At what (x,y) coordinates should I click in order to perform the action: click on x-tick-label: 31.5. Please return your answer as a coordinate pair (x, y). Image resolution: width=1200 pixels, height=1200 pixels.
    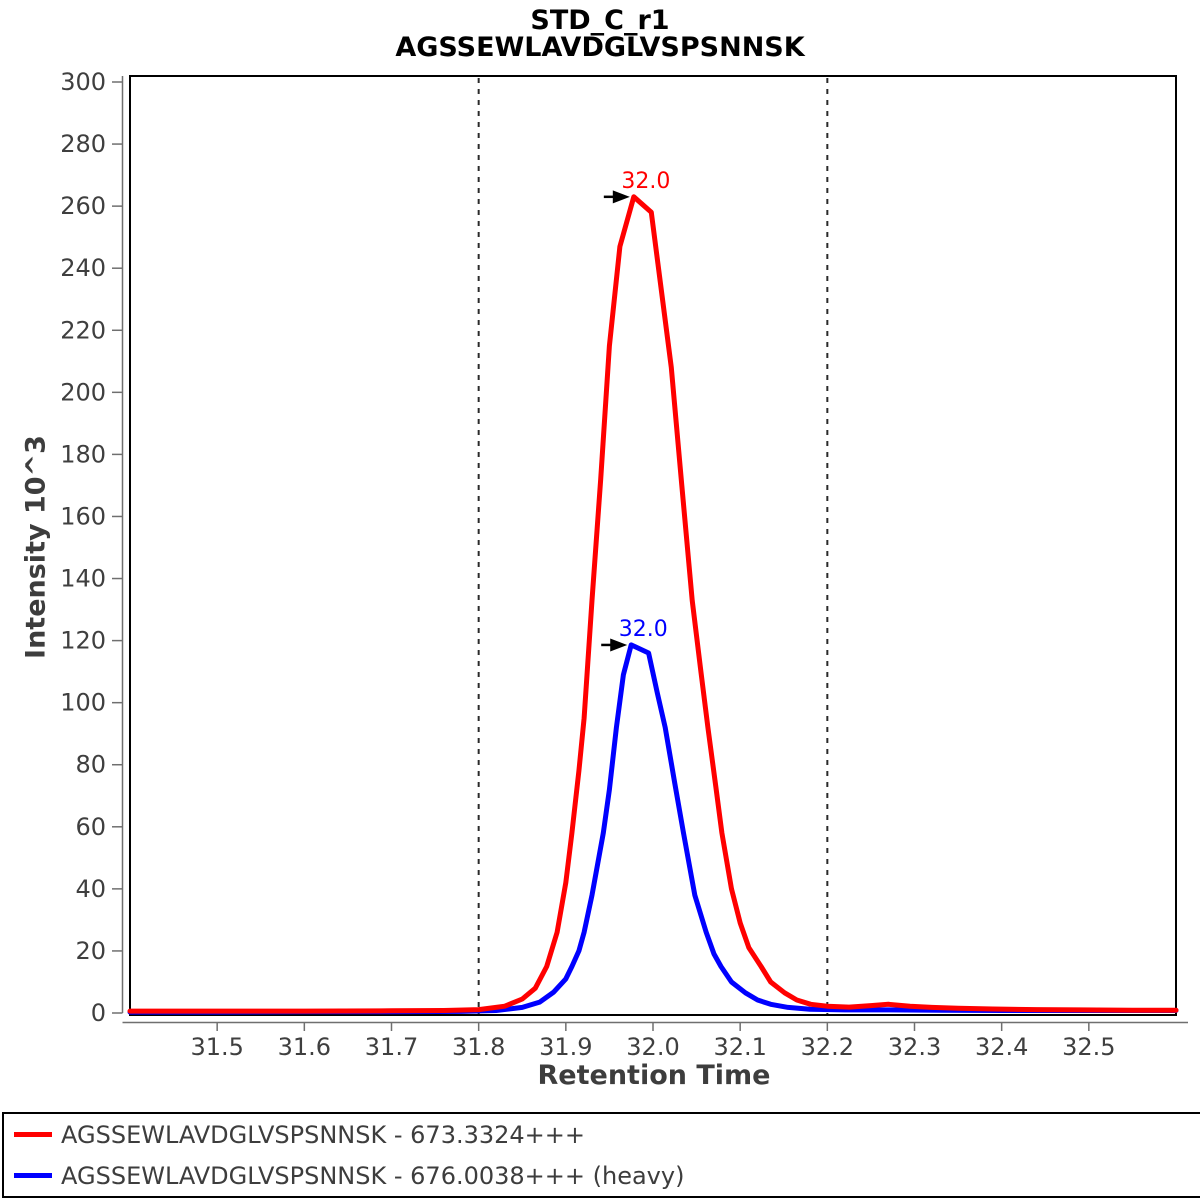
    Looking at the image, I should click on (216, 1047).